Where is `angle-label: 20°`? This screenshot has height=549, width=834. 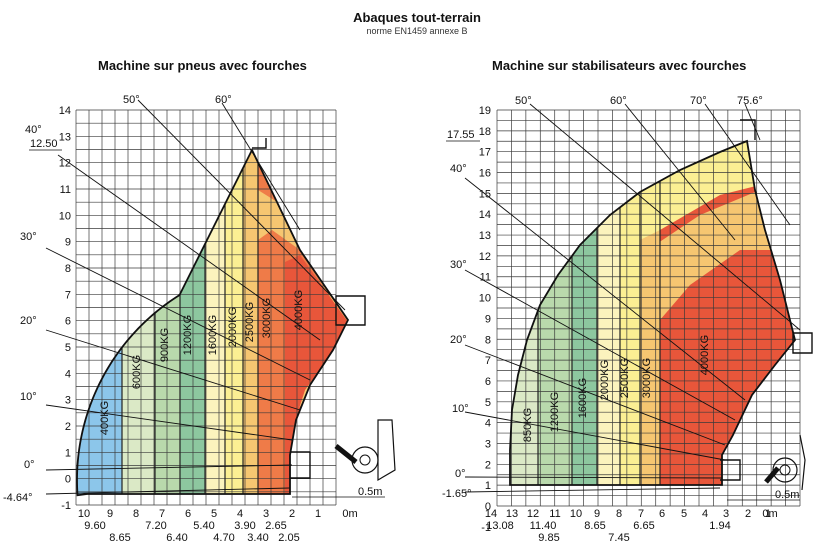 angle-label: 20° is located at coordinates (458, 340).